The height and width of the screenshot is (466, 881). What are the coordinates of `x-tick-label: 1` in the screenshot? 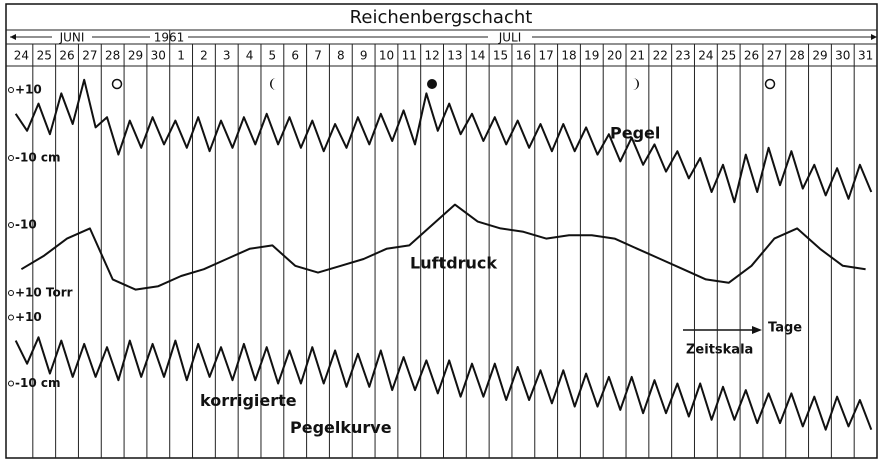 It's located at (181, 56).